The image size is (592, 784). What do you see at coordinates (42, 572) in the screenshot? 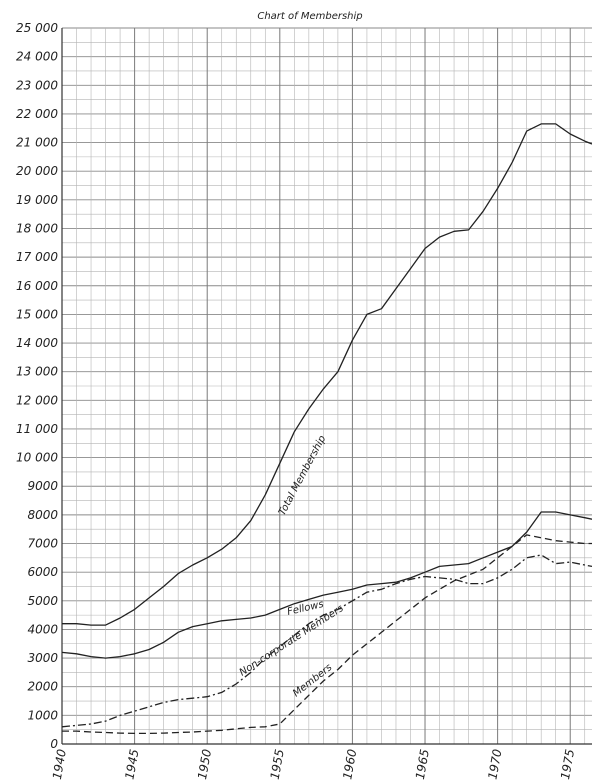
I see `y-tick-label: 6000` at bounding box center [42, 572].